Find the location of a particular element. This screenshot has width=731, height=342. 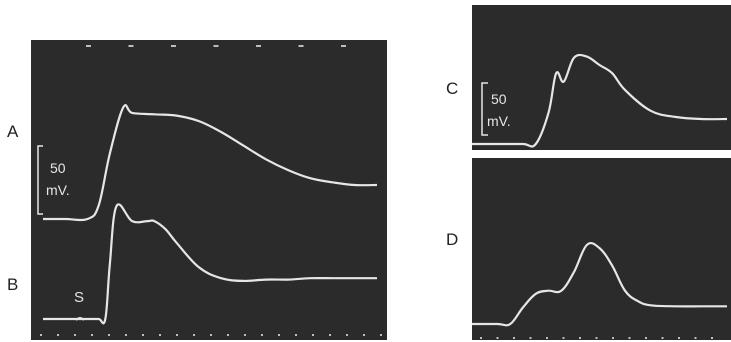

scale-value-left: 50 is located at coordinates (58, 168).